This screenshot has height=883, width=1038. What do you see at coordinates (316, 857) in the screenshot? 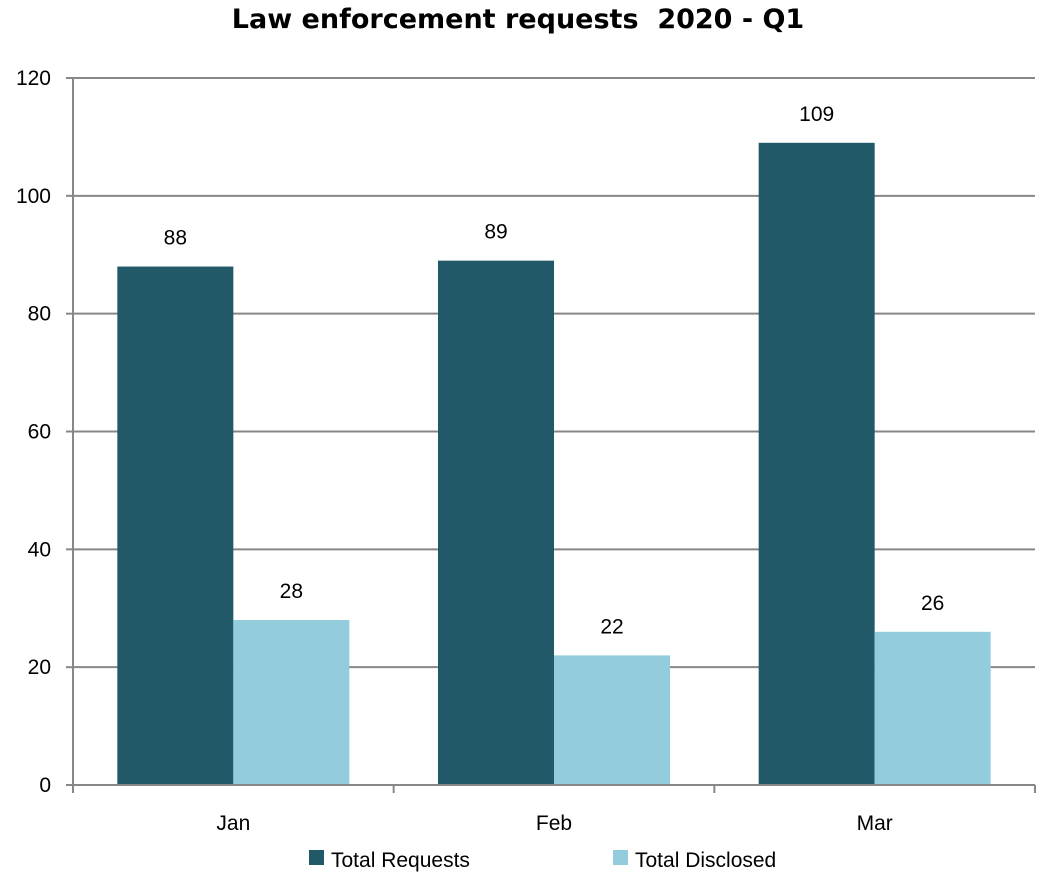
I see `legend-swatch-total-requests` at bounding box center [316, 857].